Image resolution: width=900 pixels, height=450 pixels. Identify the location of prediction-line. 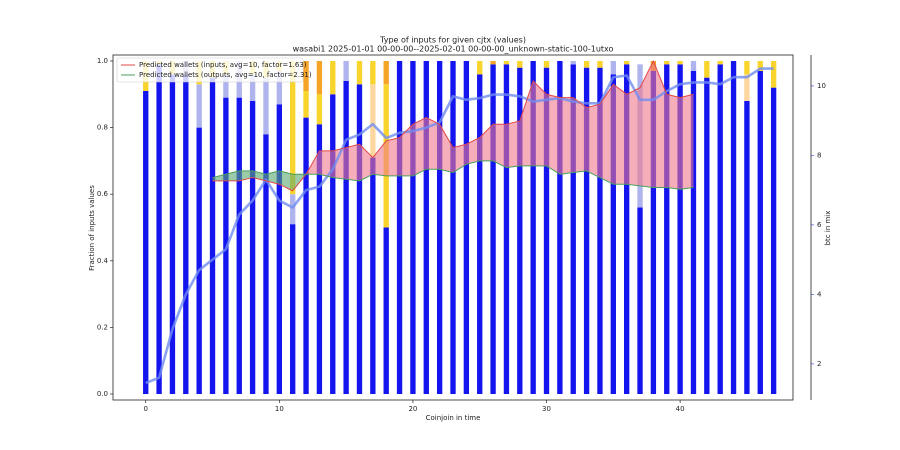
(453, 175).